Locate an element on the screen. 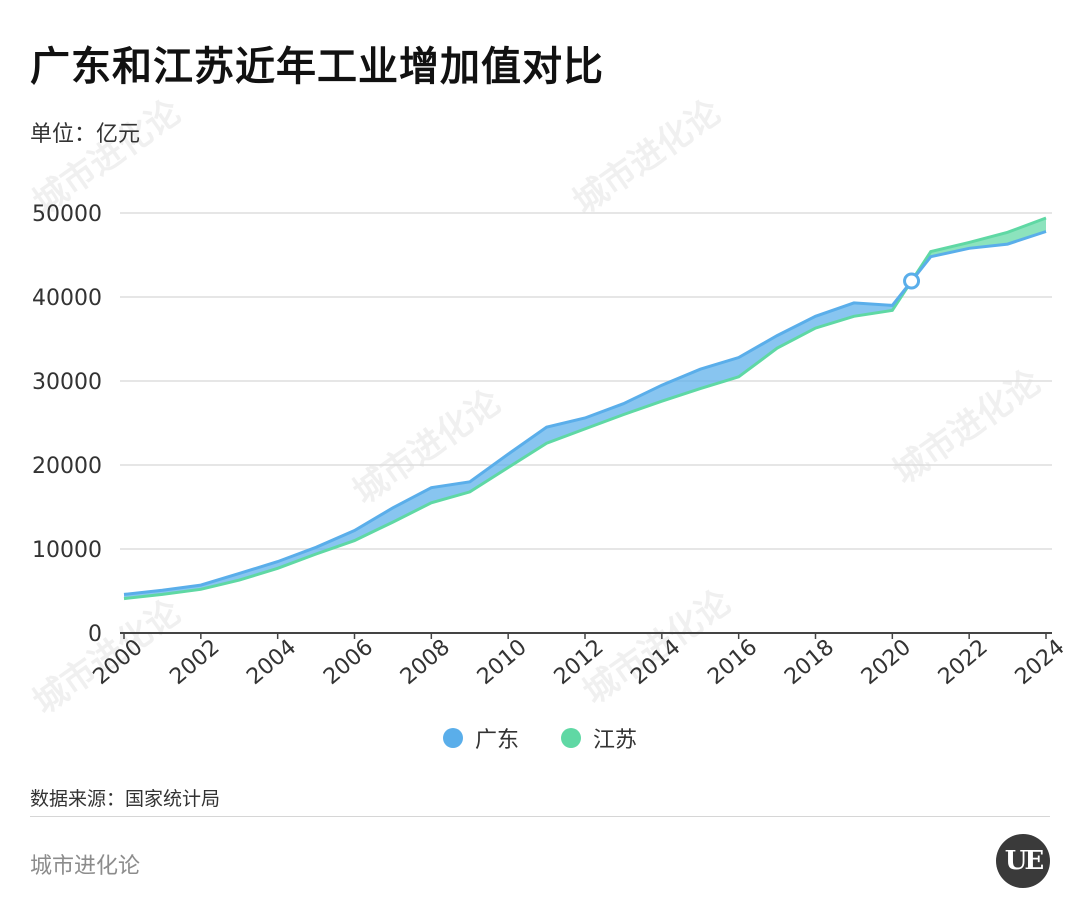 The height and width of the screenshot is (918, 1080). band-area is located at coordinates (978, 249).